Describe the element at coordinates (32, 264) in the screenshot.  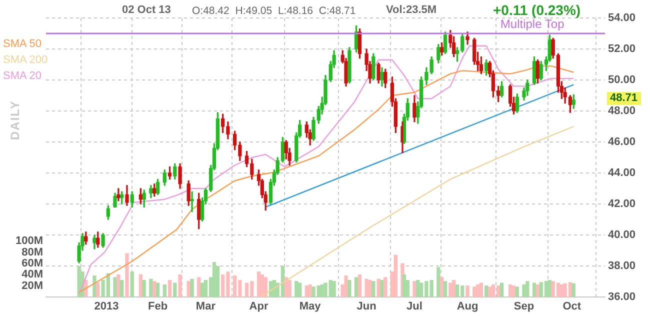
I see `y2-tick-label: 60M` at that location.